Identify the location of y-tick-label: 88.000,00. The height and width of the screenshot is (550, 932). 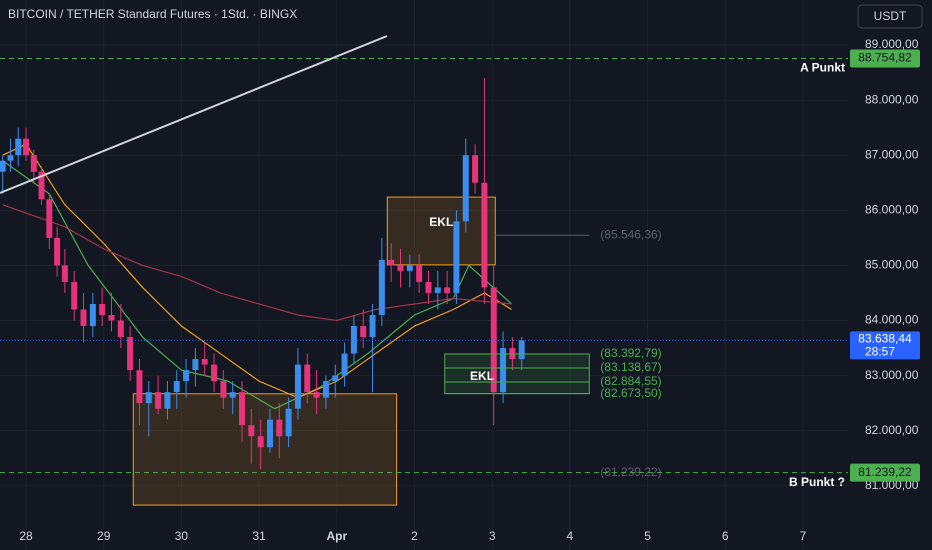
(892, 99).